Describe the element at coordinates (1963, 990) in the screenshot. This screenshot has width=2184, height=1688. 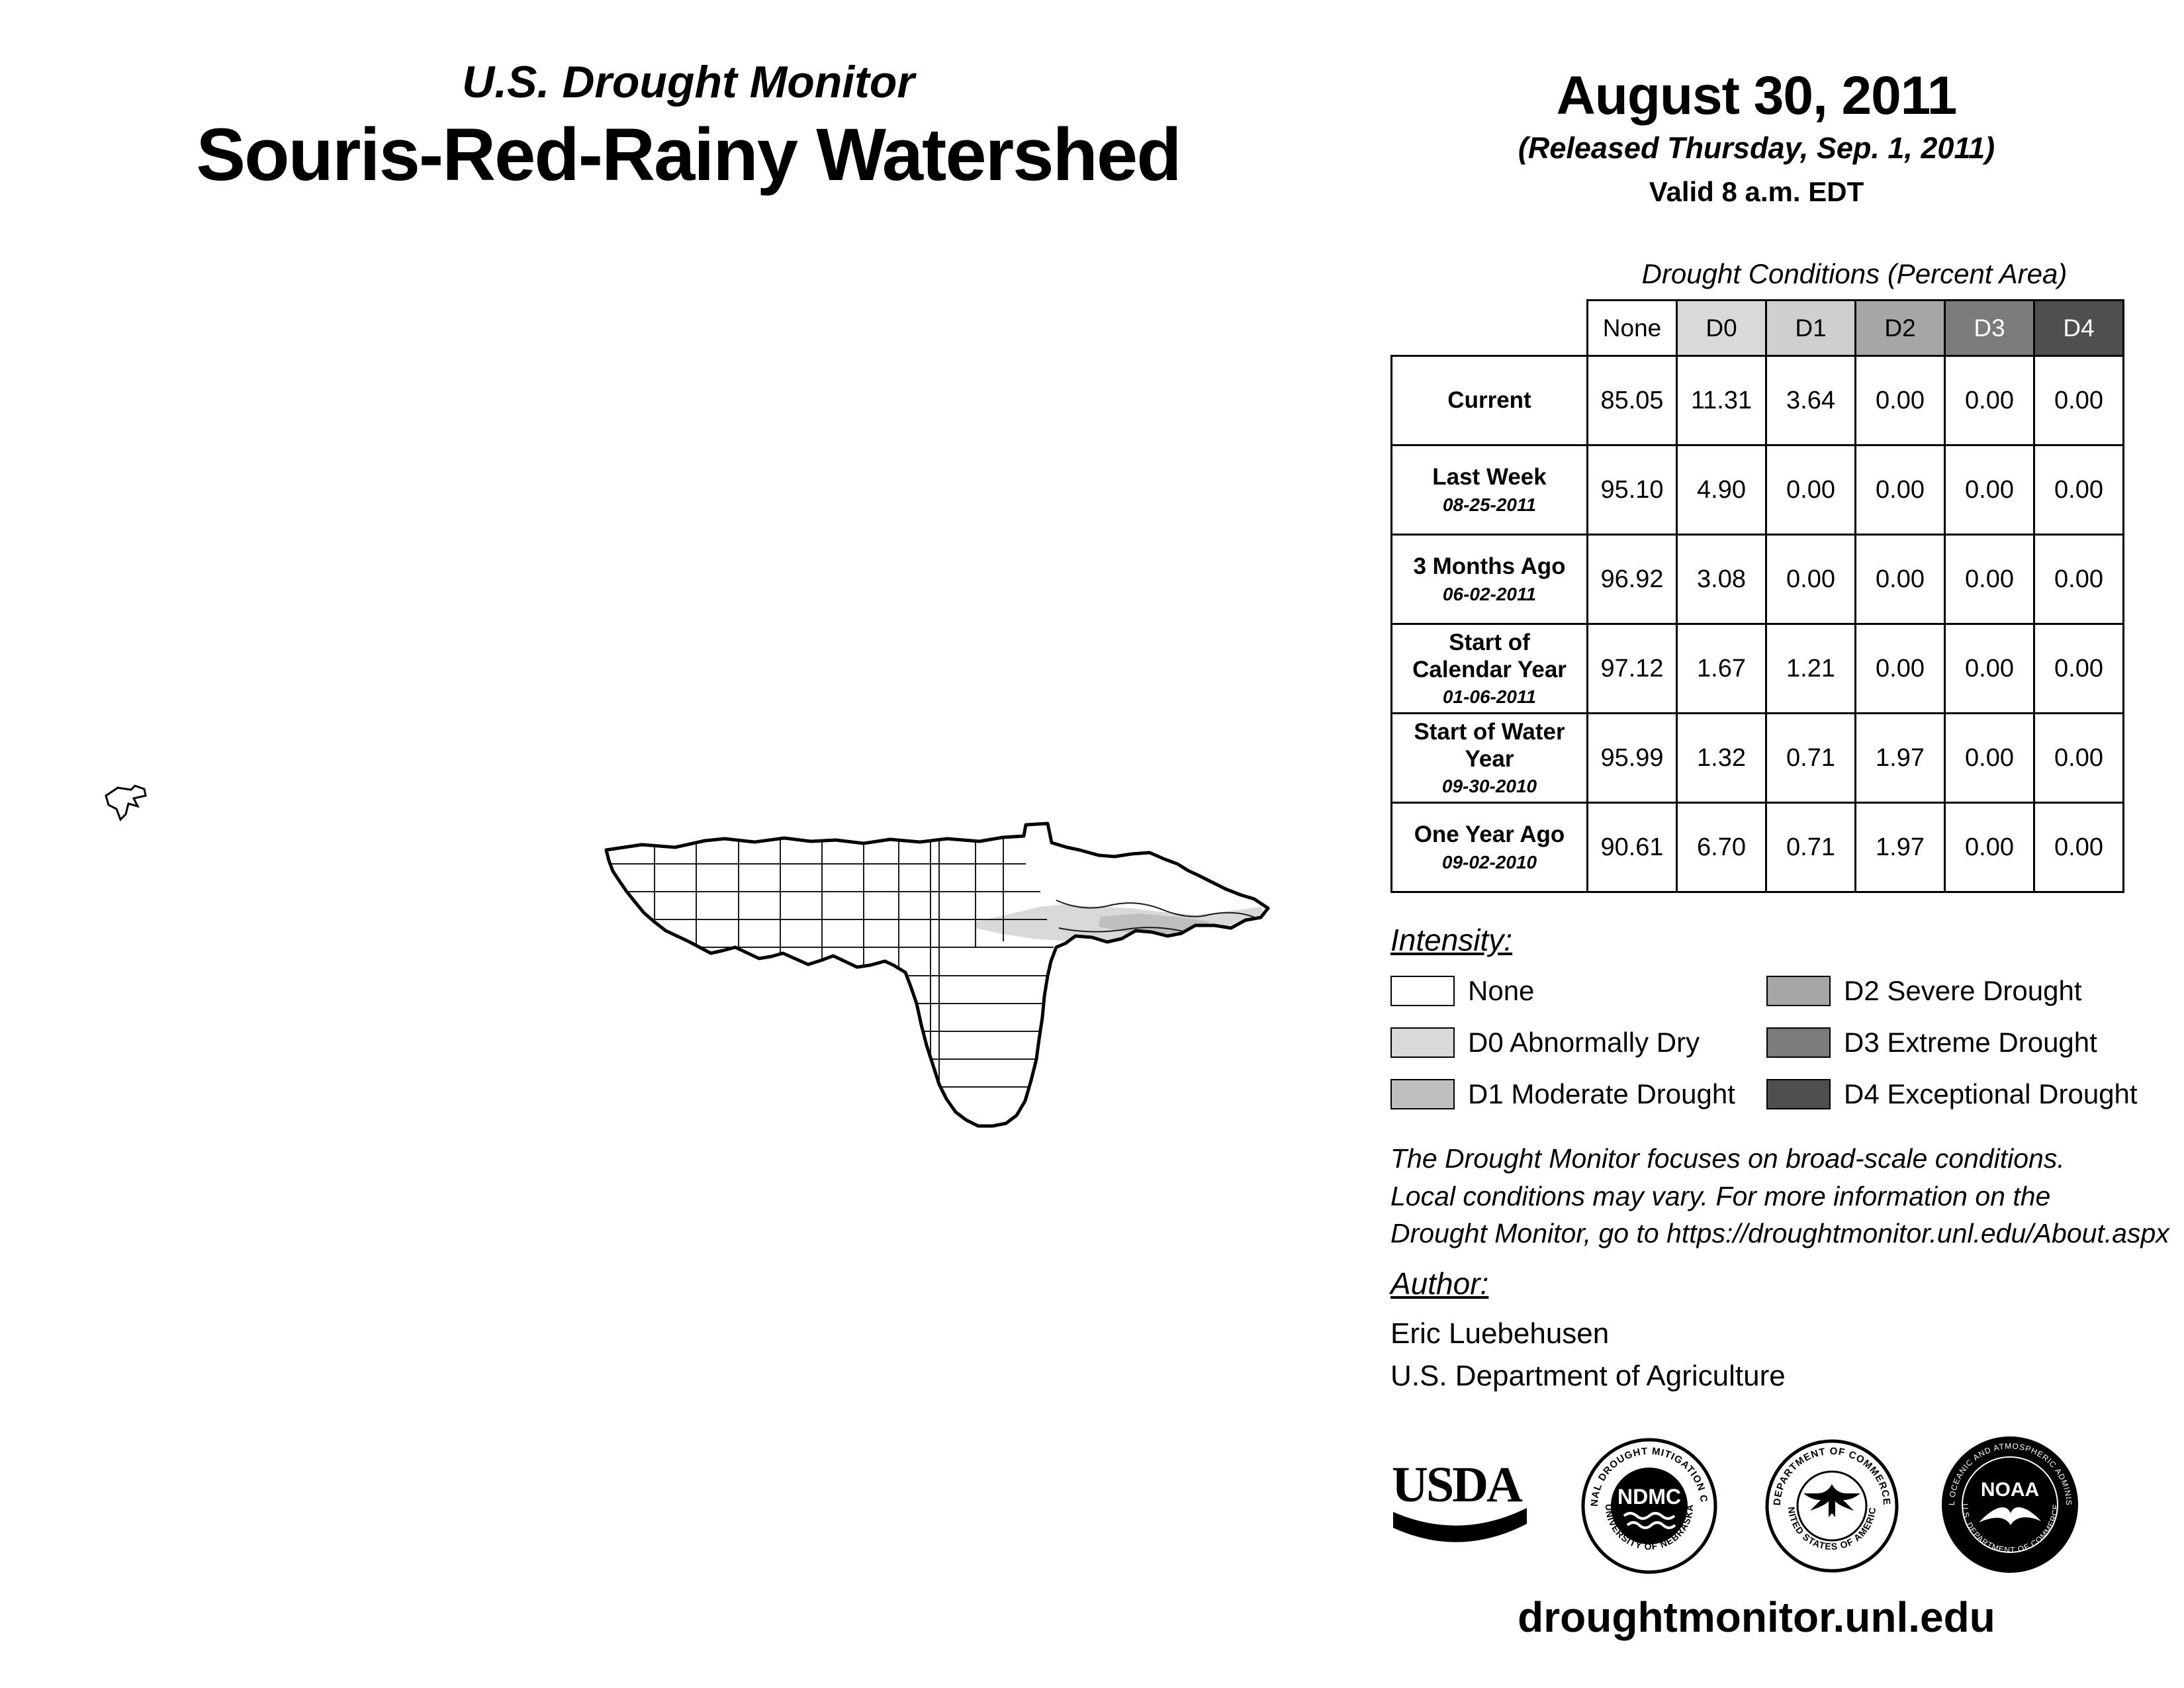
I see `legend-label: D2 Severe Drought` at that location.